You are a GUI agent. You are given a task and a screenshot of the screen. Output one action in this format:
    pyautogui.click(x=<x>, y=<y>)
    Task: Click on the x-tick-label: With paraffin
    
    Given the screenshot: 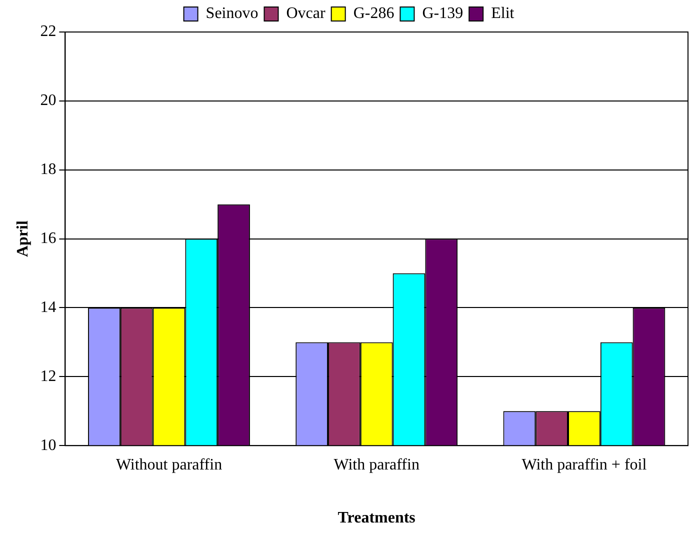 What is the action you would take?
    pyautogui.click(x=377, y=465)
    